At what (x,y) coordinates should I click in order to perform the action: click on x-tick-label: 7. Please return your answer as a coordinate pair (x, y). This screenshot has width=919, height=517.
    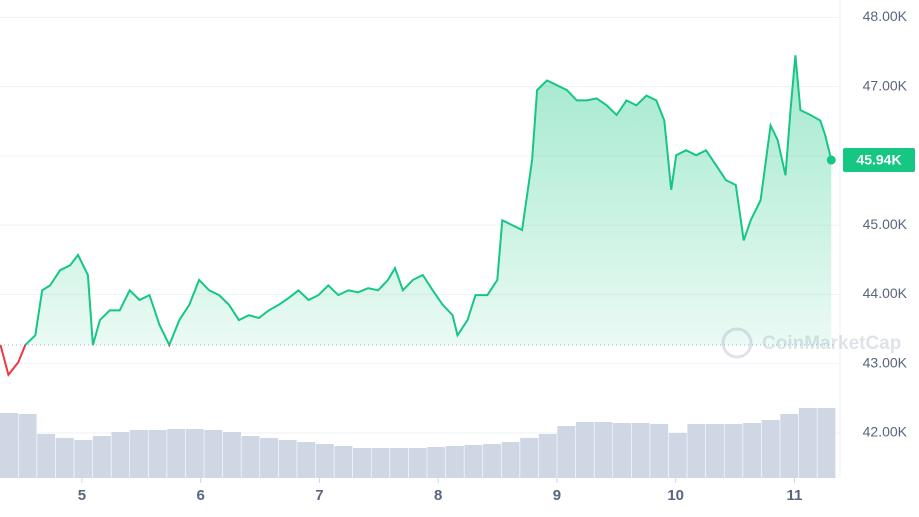
    Looking at the image, I should click on (319, 495).